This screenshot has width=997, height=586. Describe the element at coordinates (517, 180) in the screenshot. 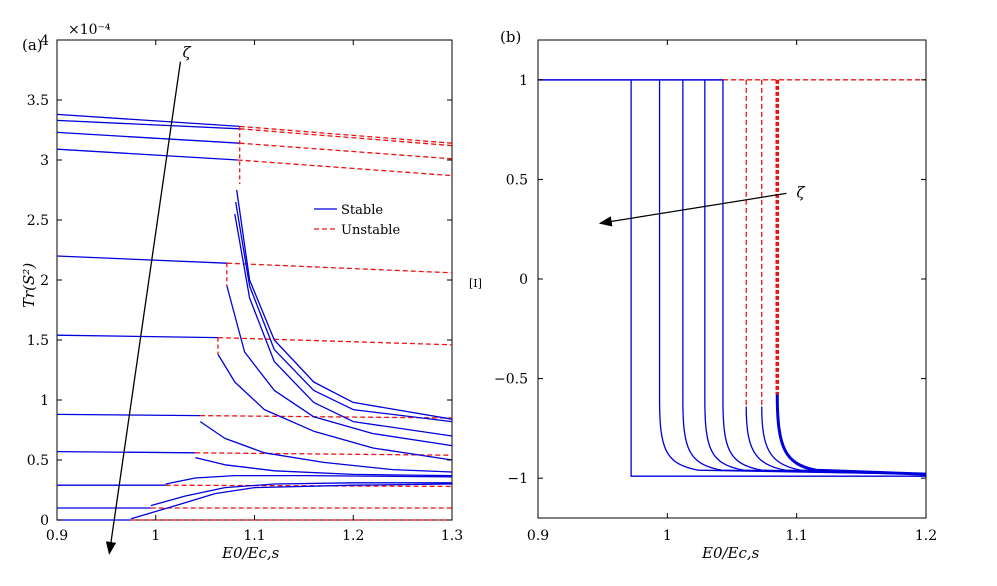

I see `panel-b-y-tick-label: 0.5` at that location.